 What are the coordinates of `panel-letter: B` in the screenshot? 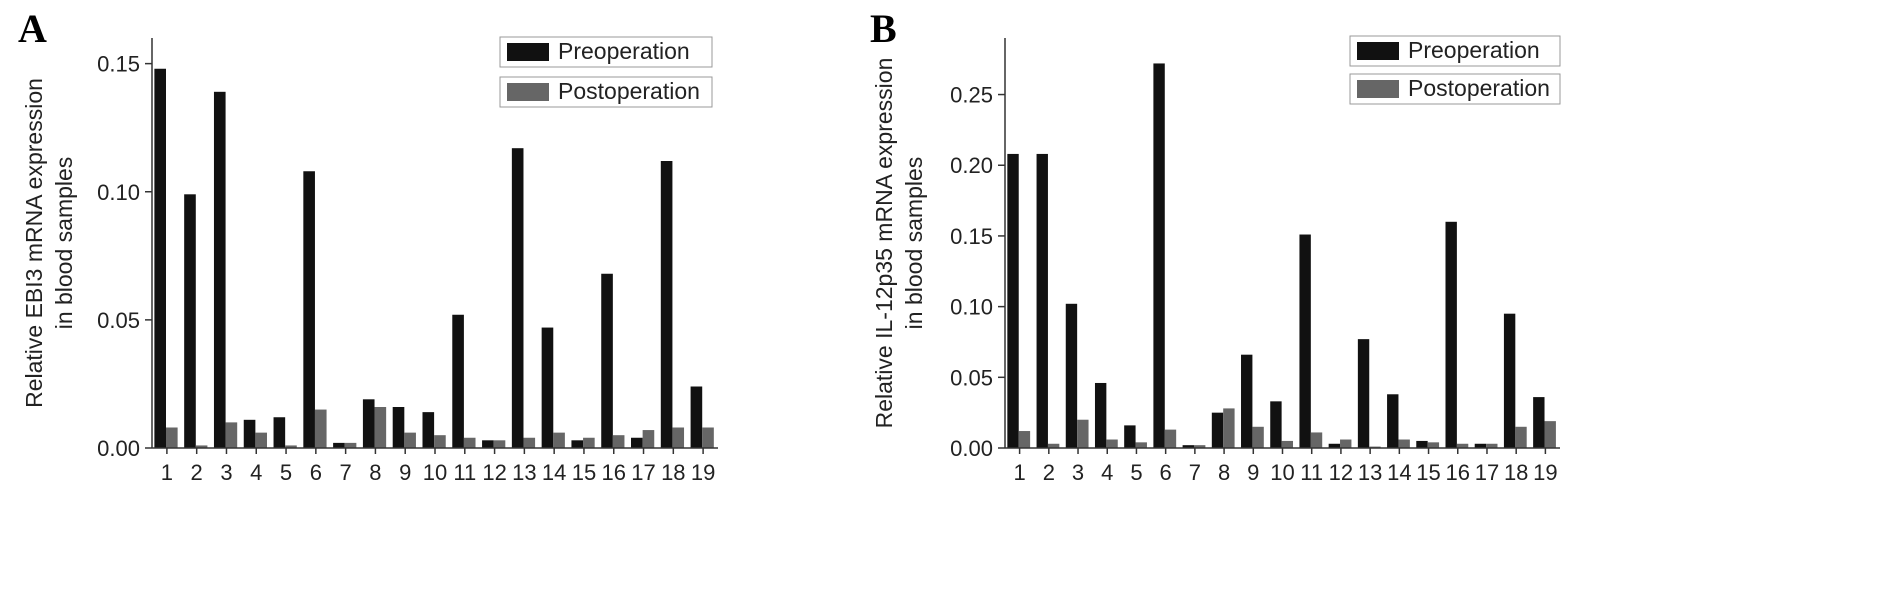 It's located at (883, 28).